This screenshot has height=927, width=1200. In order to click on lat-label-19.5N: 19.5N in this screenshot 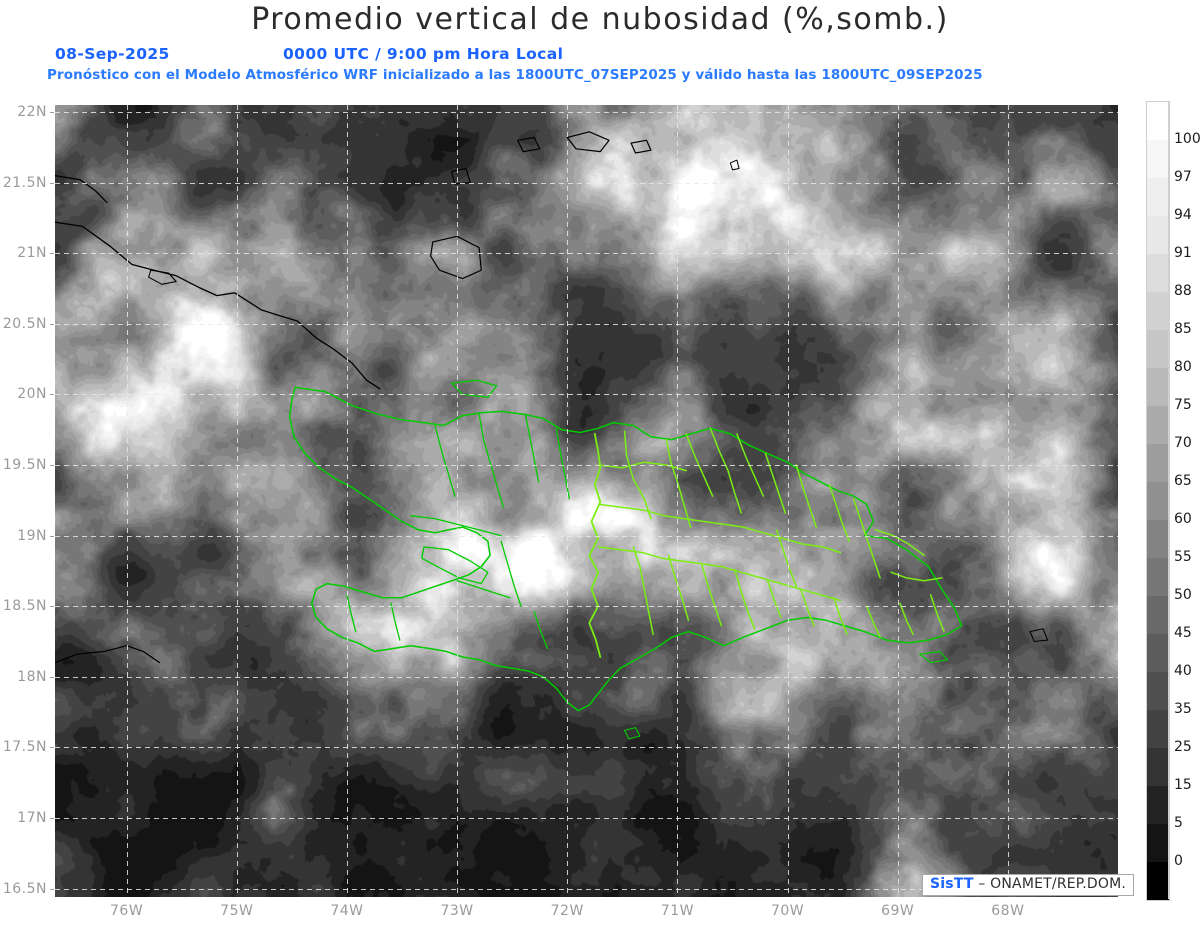, I will do `click(24, 465)`.